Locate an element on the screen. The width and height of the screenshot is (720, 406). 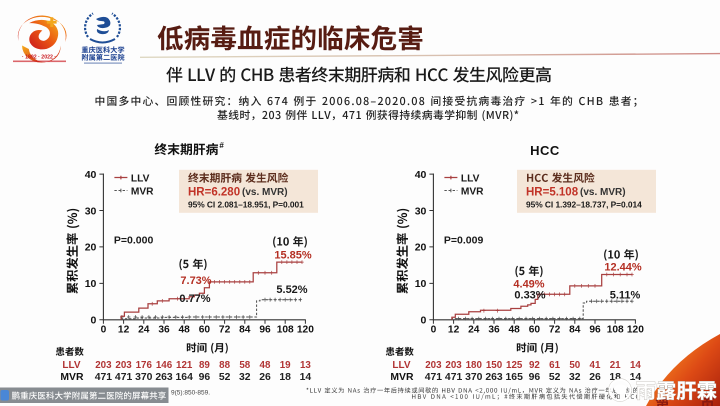
svg-text: 0.77% is located at coordinates (194, 299).